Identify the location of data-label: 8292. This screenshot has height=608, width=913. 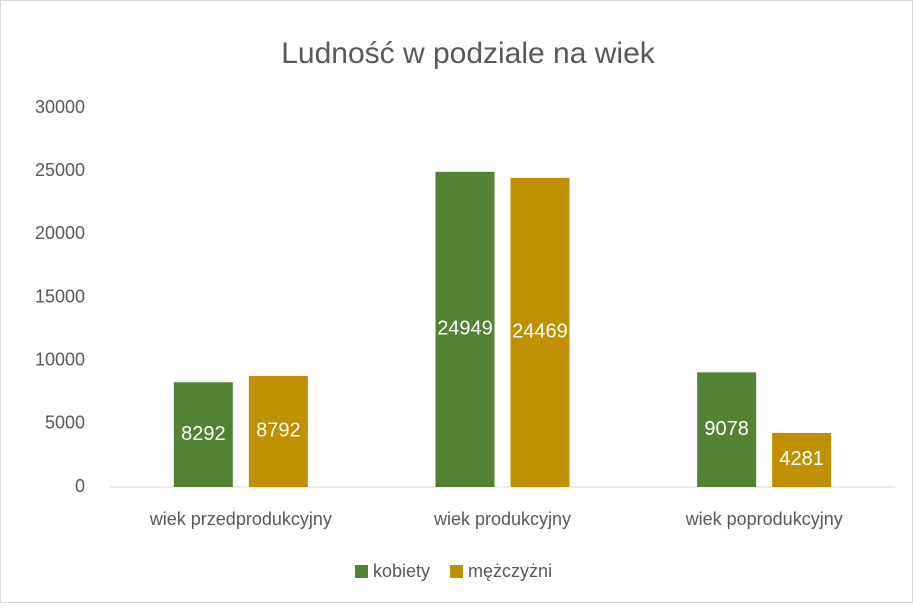
(203, 434).